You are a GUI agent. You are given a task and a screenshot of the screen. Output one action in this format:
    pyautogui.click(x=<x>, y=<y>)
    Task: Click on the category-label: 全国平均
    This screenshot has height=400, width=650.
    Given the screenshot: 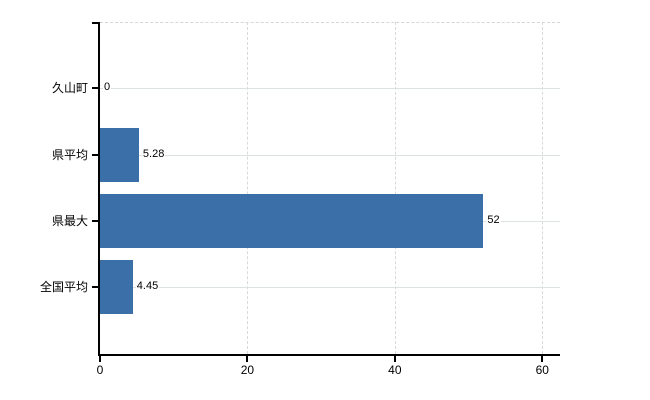 What is the action you would take?
    pyautogui.click(x=63, y=287)
    